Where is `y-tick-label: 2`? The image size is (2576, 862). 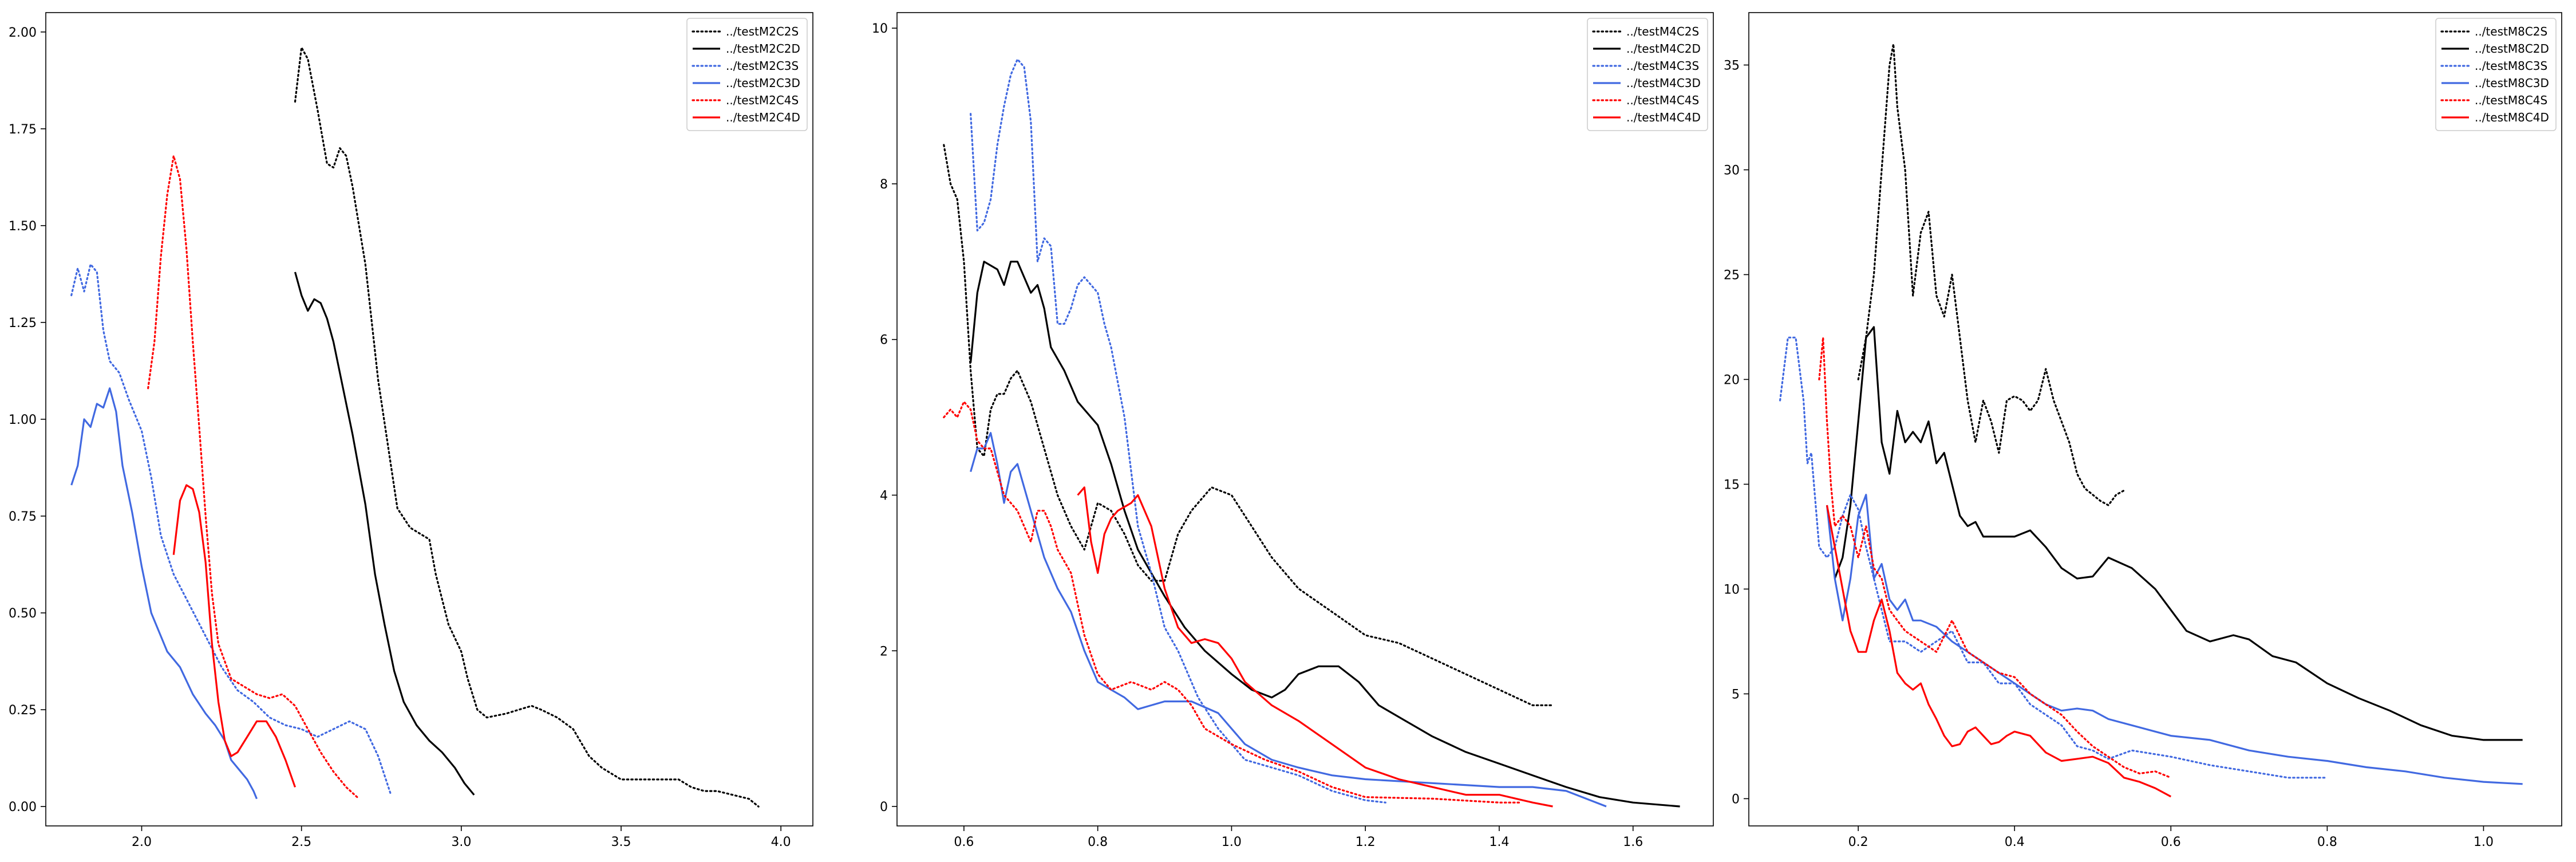
y-tick-label: 2 is located at coordinates (884, 652).